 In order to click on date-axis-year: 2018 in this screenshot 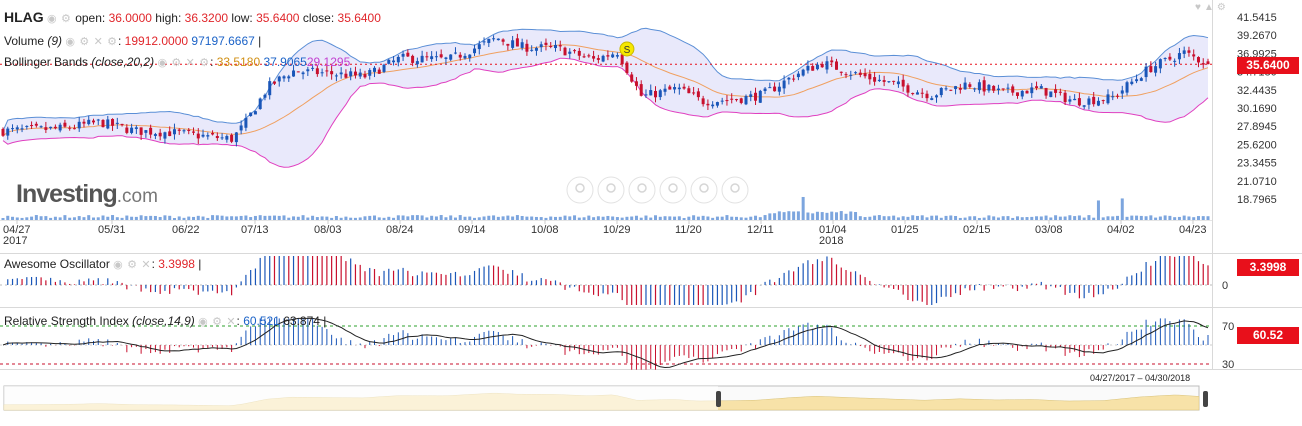, I will do `click(831, 241)`.